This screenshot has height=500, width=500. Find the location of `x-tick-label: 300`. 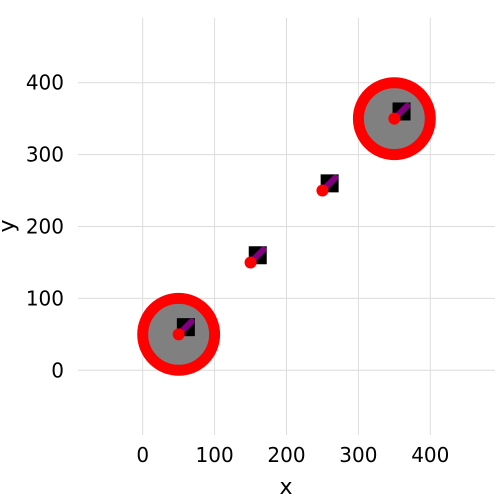

x-tick-label: 300 is located at coordinates (358, 455).